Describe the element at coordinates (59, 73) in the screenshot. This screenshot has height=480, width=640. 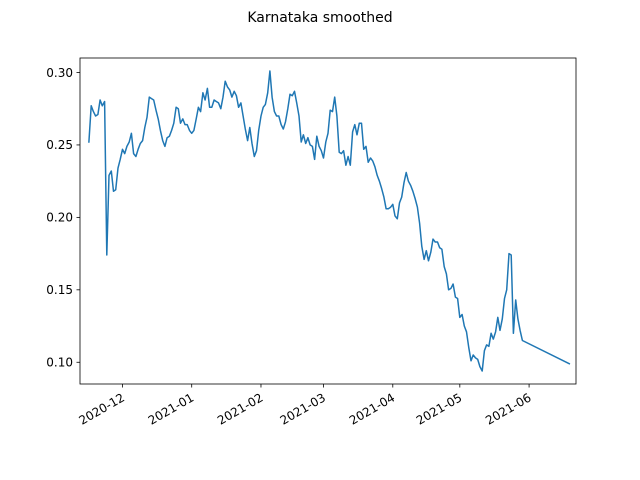
I see `y-tick-label: 0.30` at that location.